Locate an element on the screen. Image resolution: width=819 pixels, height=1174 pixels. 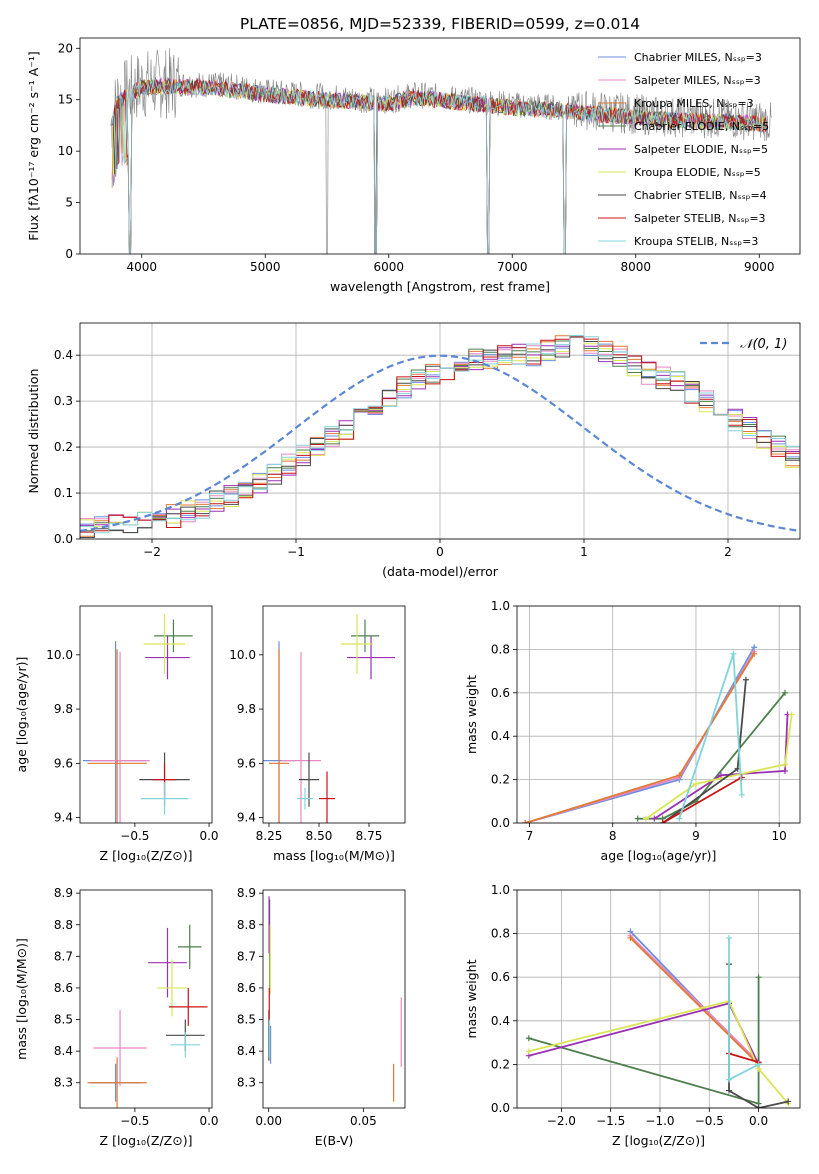
y-tick-label: 9.8 is located at coordinates (63, 709).